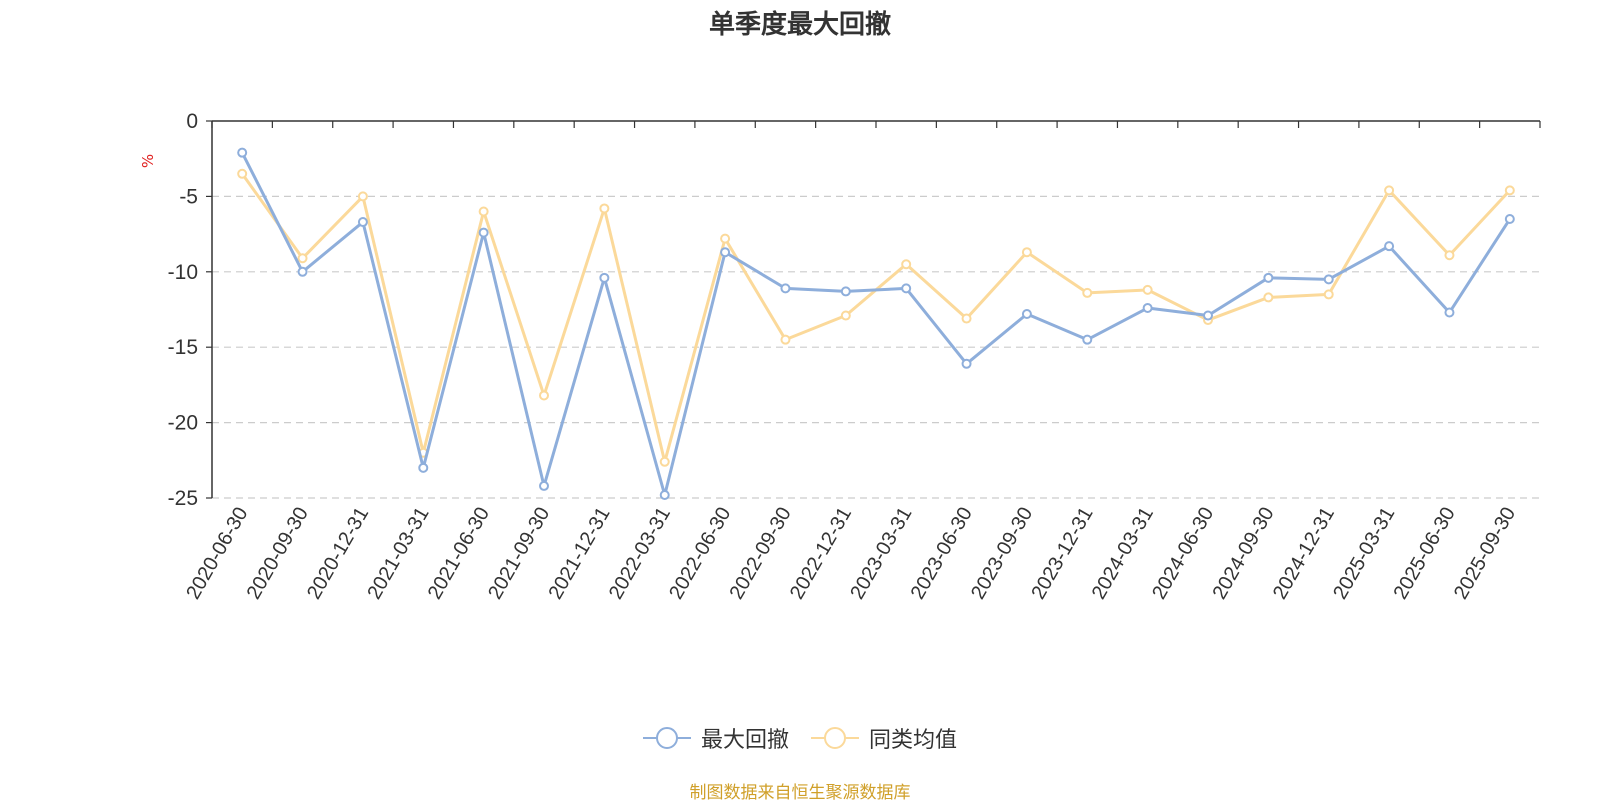 The height and width of the screenshot is (803, 1600). Describe the element at coordinates (1425, 554) in the screenshot. I see `x-tick-label: 2025-06-30` at that location.